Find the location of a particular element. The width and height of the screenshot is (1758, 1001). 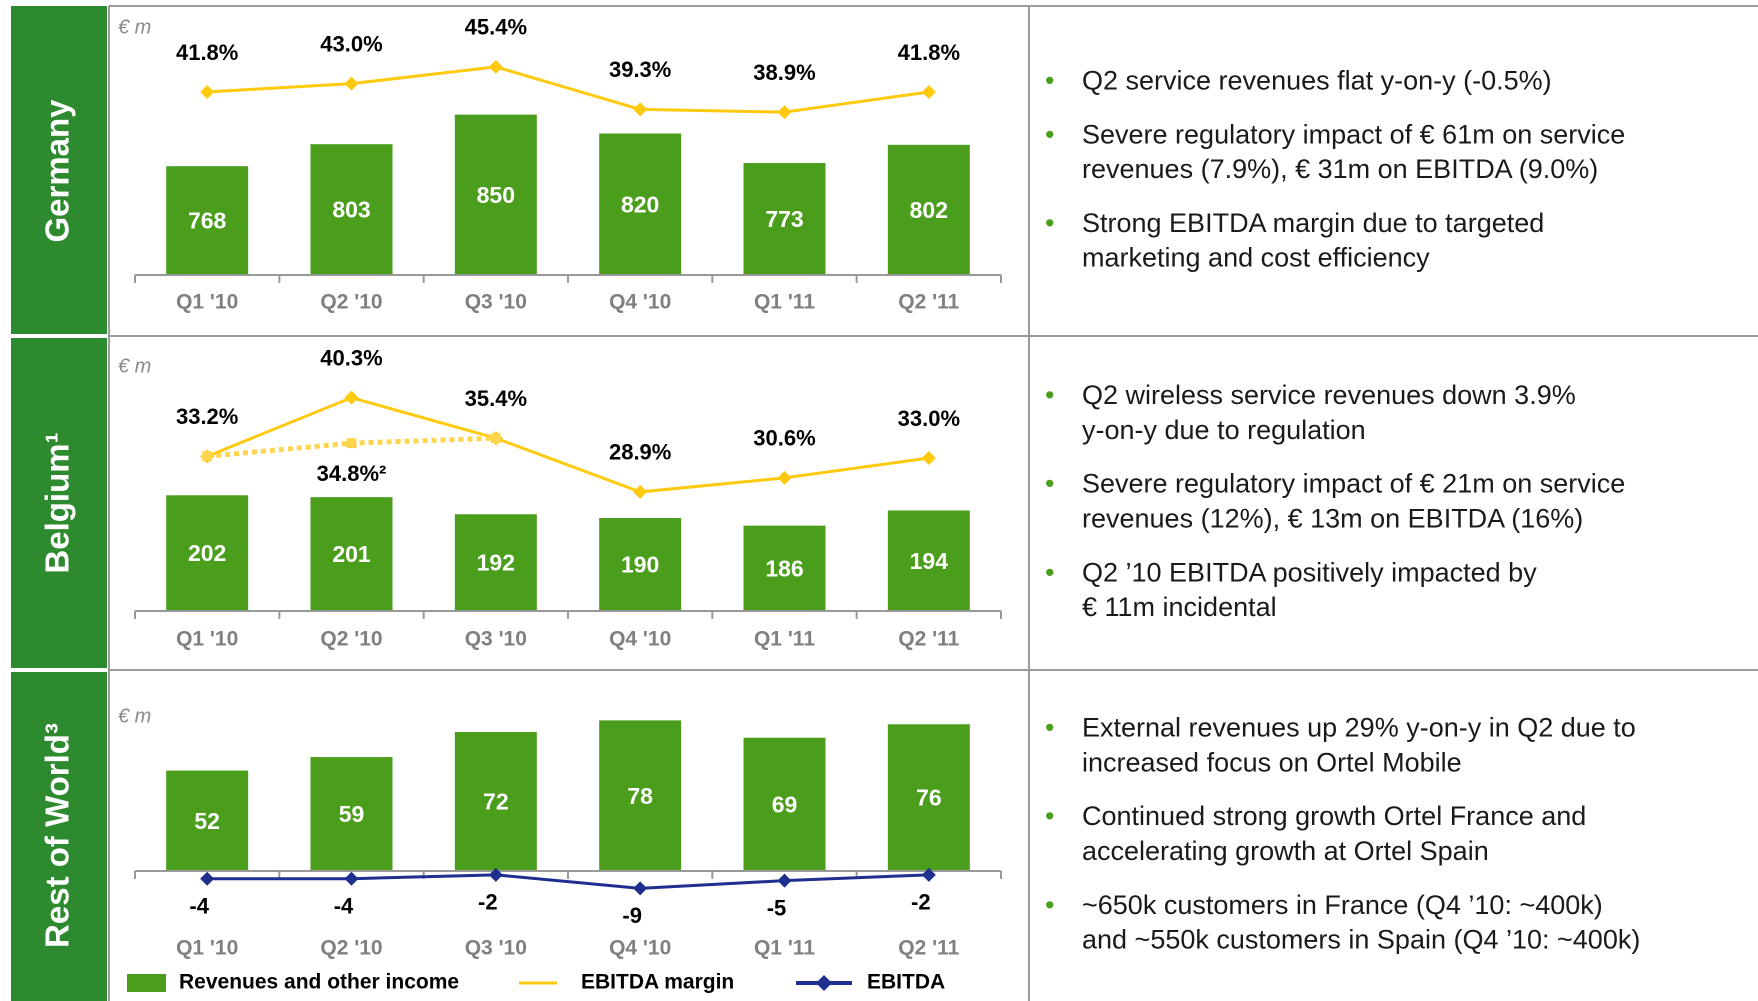

bullet-text: increased focus on Ortel Mobile is located at coordinates (1272, 762).